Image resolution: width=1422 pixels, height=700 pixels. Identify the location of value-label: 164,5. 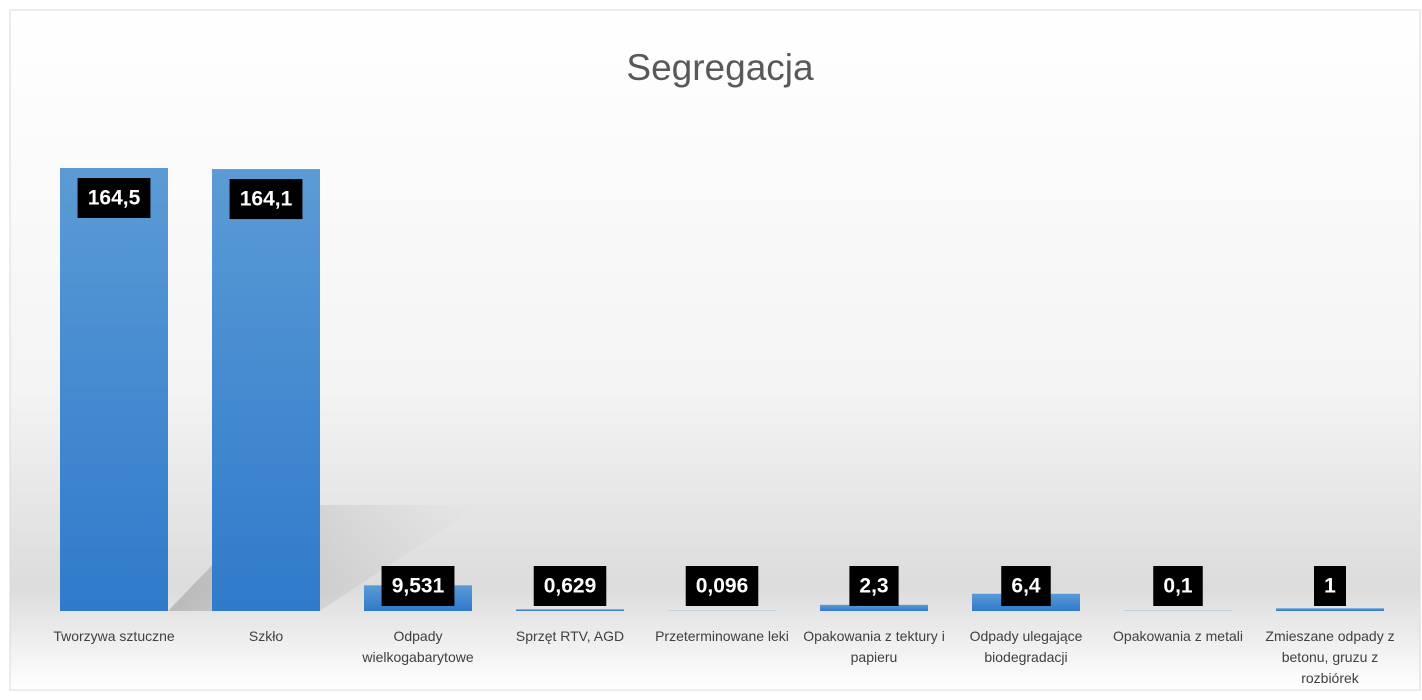
(114, 198).